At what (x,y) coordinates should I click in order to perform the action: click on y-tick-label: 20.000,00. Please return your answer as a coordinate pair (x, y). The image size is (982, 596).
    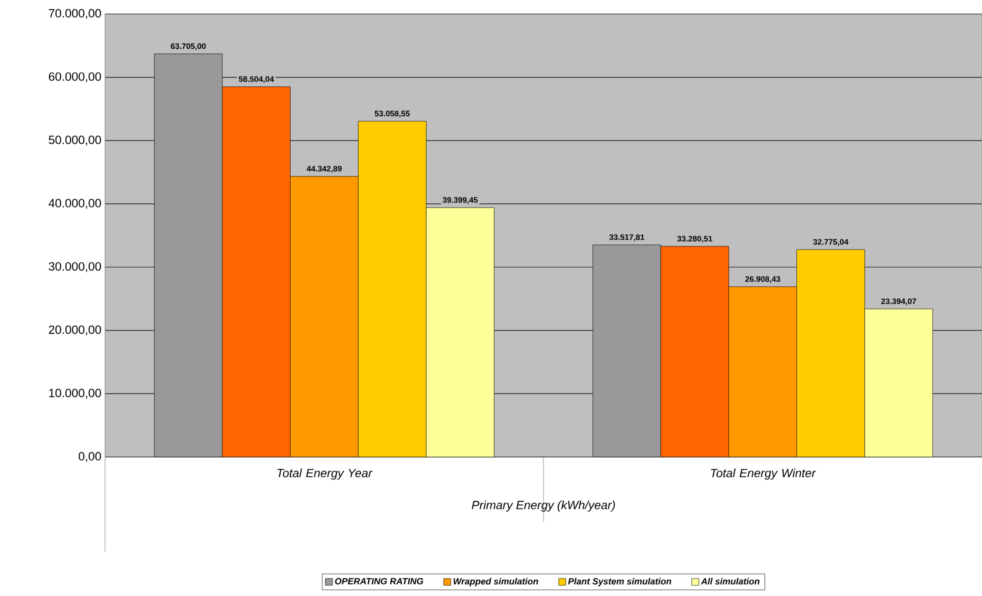
    Looking at the image, I should click on (75, 330).